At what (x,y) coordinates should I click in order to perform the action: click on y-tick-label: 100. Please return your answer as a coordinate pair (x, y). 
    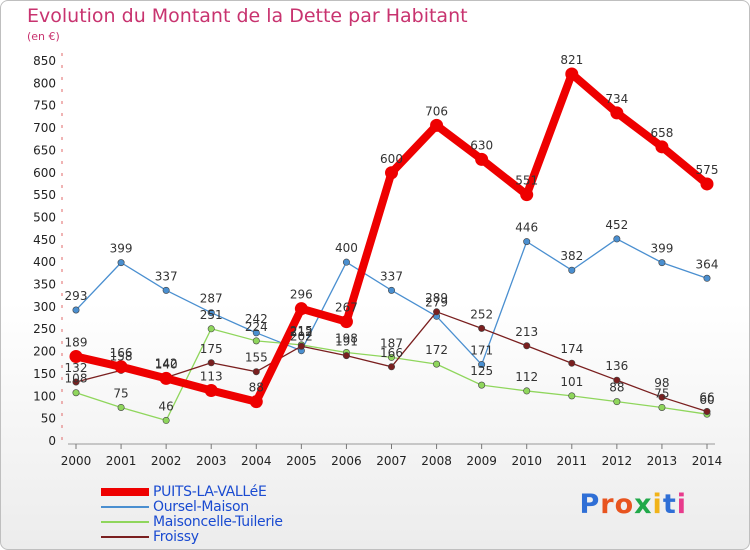
    Looking at the image, I should click on (44, 396).